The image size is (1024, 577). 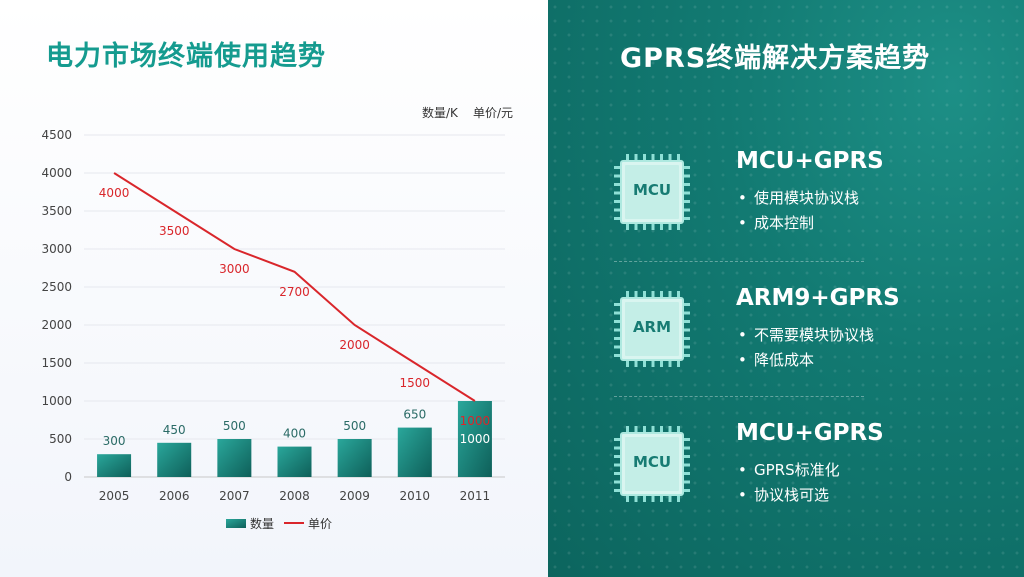 I want to click on divider, so click(x=739, y=261).